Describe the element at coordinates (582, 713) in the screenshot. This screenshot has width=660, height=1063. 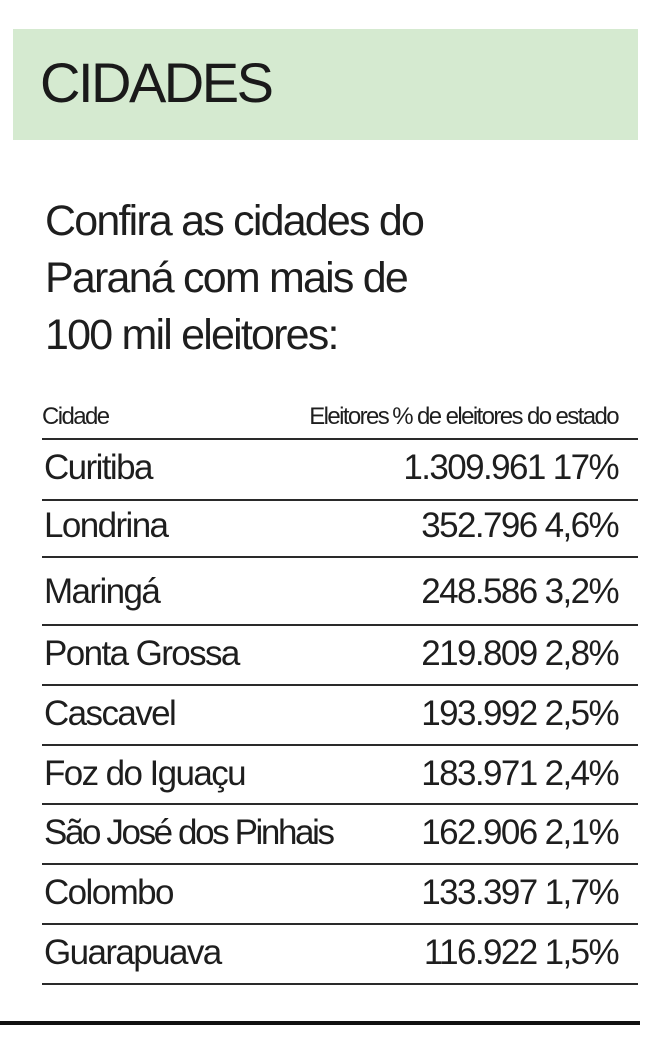
I see `voters-share: 2,5%` at that location.